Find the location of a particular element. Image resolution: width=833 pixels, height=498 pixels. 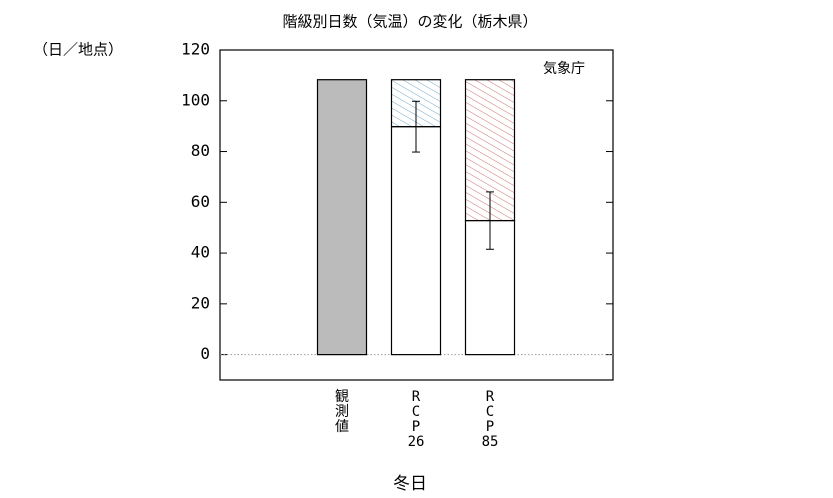

x-tick-label: 85 is located at coordinates (490, 442).